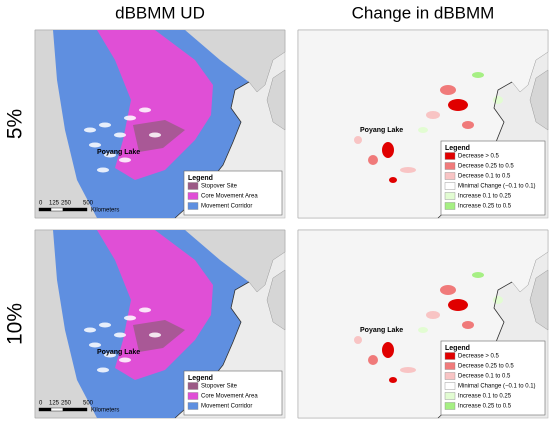  What do you see at coordinates (423, 12) in the screenshot?
I see `column-header: Change in dBBMM` at bounding box center [423, 12].